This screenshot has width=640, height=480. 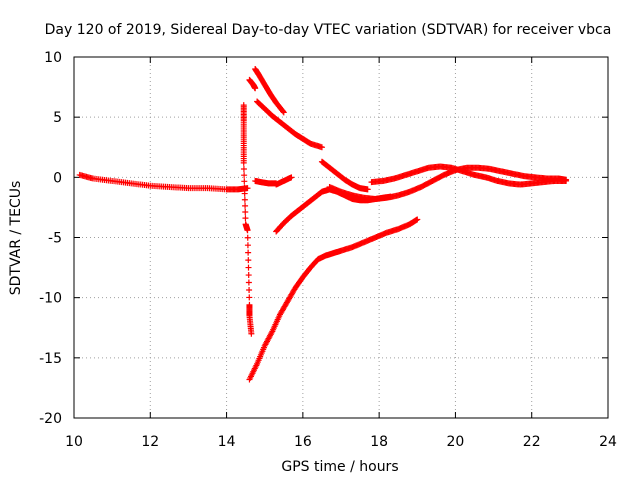 I want to click on x-tick-label: 22, so click(x=532, y=442).